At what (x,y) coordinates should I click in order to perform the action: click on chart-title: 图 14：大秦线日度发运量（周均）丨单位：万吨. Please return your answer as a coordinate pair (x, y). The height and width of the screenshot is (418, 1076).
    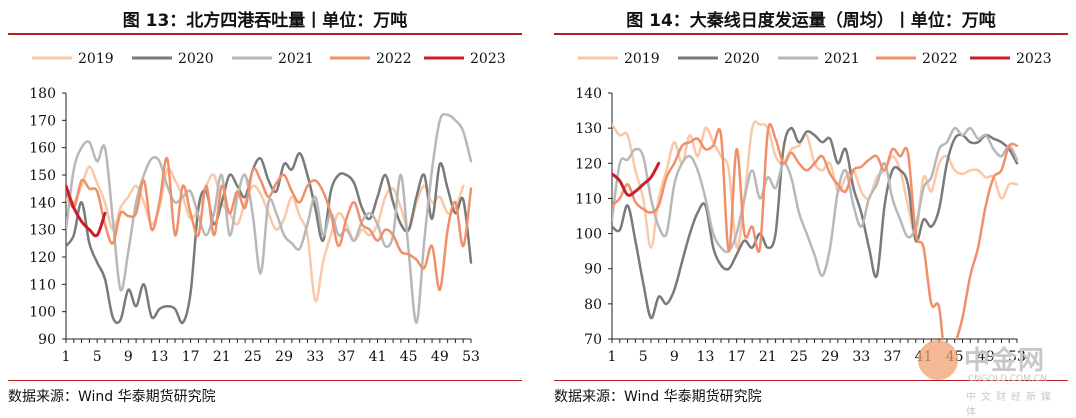
    Looking at the image, I should click on (811, 21).